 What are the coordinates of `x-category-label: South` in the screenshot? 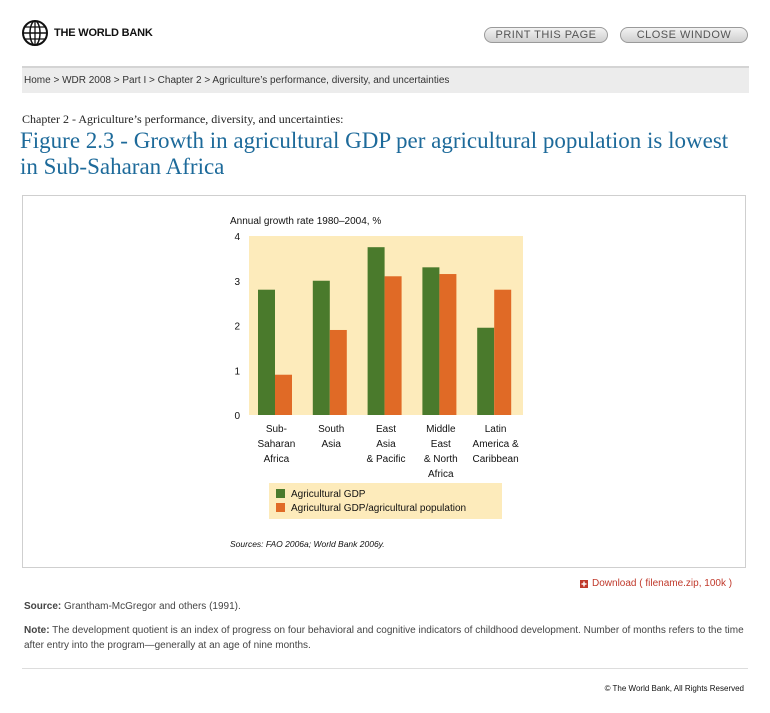 It's located at (331, 429).